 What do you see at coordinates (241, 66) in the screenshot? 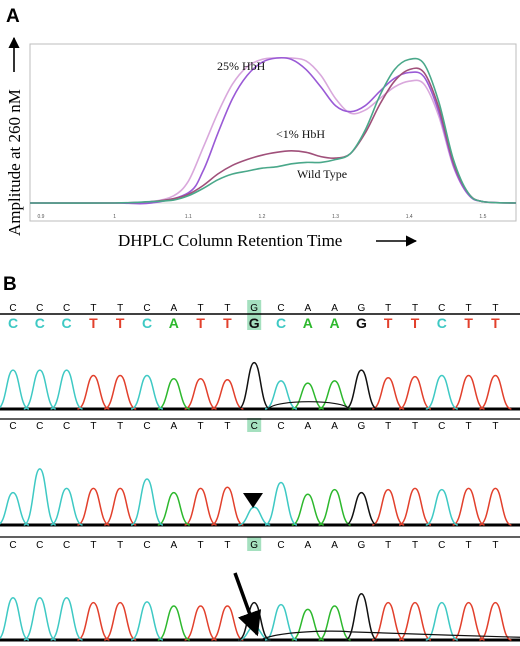
I see `annotation-25-hbh: 25% HbH` at bounding box center [241, 66].